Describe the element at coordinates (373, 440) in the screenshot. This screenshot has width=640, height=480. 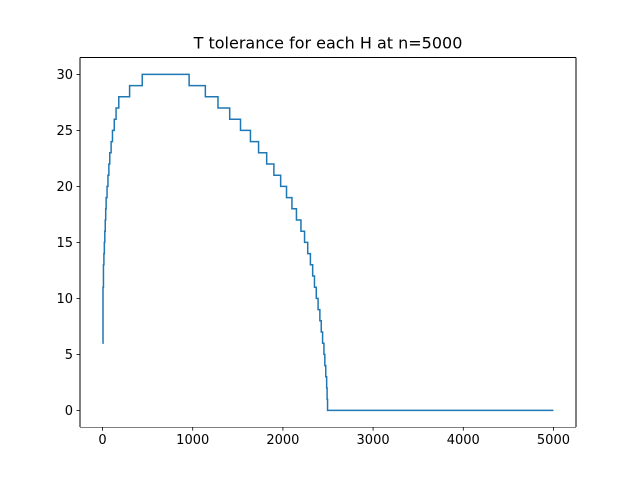
I see `x-tick-label-3000: 3000` at that location.